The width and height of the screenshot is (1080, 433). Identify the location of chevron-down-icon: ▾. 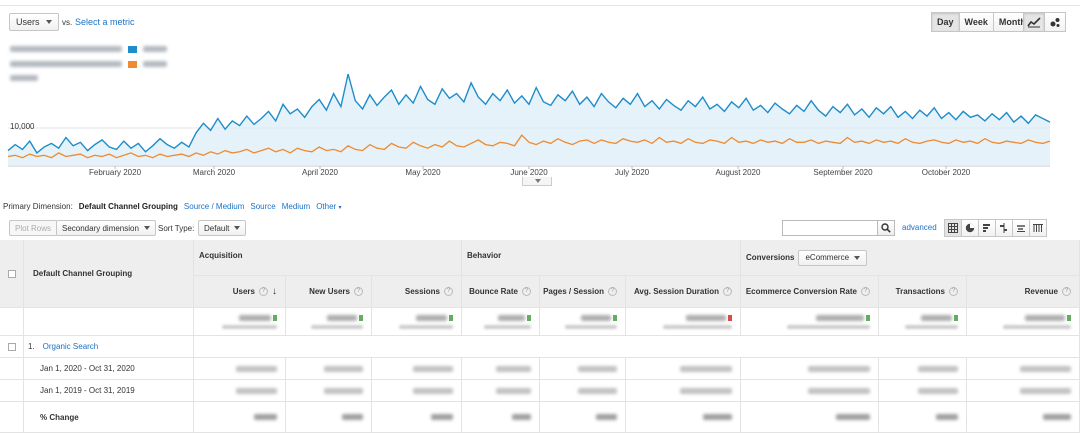
(340, 208).